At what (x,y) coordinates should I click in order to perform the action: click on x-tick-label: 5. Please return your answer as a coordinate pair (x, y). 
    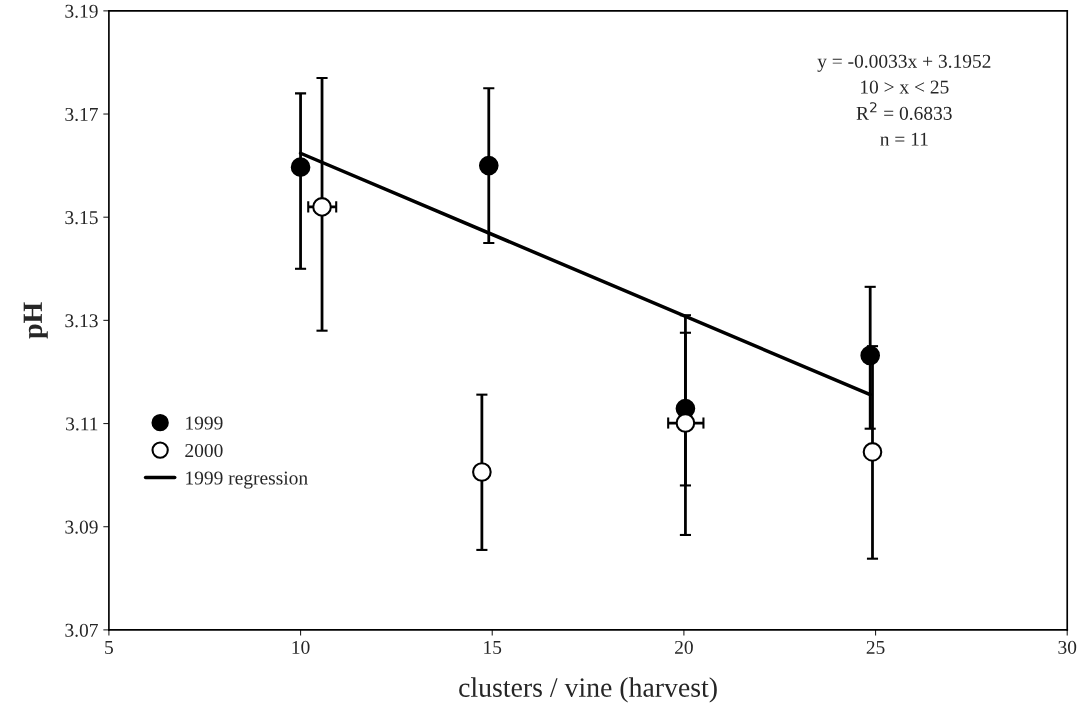
    Looking at the image, I should click on (109, 647).